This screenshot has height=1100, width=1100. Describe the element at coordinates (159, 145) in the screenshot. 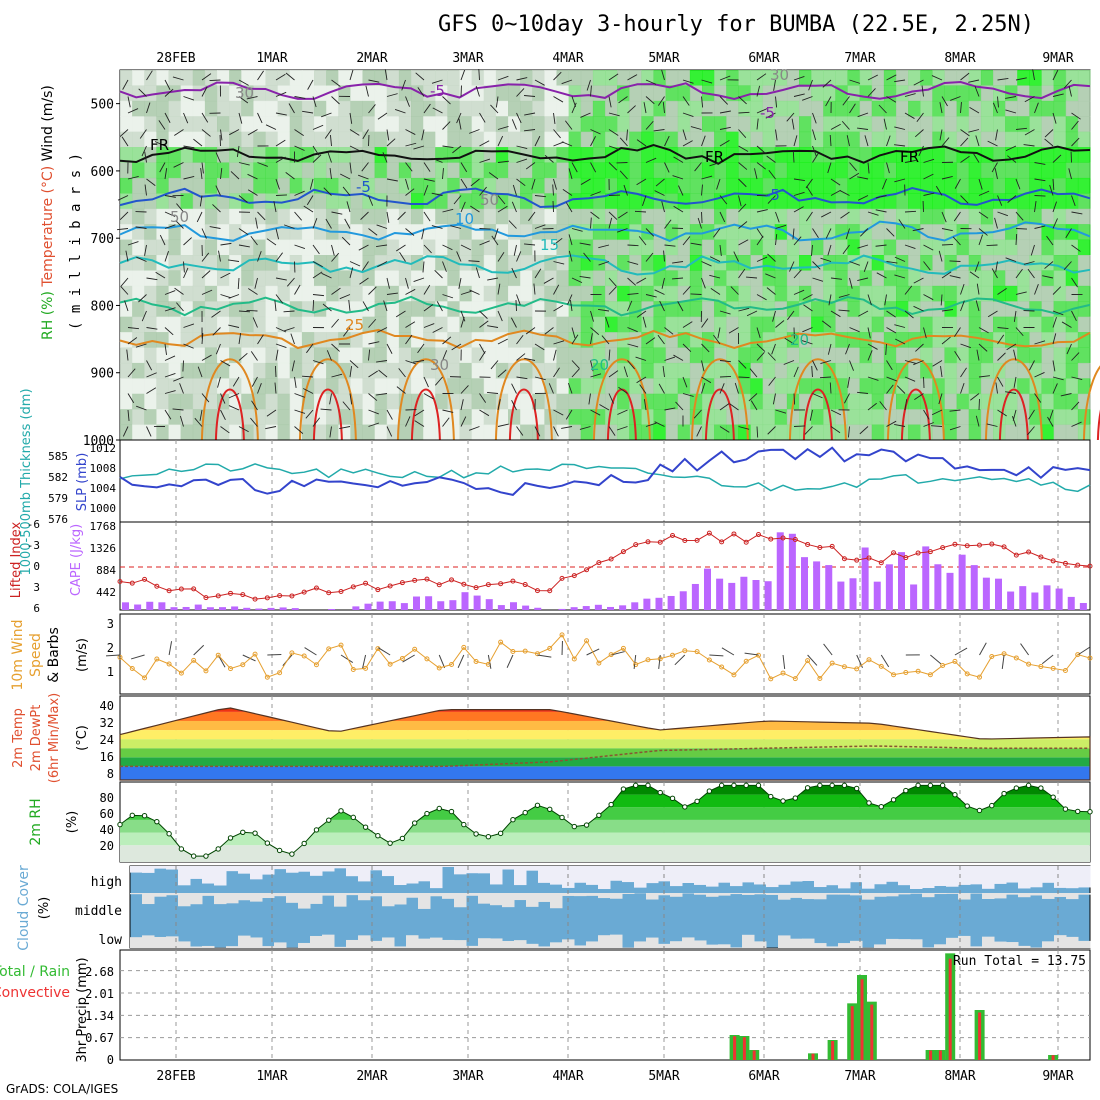

I see `contour-label: FR` at that location.